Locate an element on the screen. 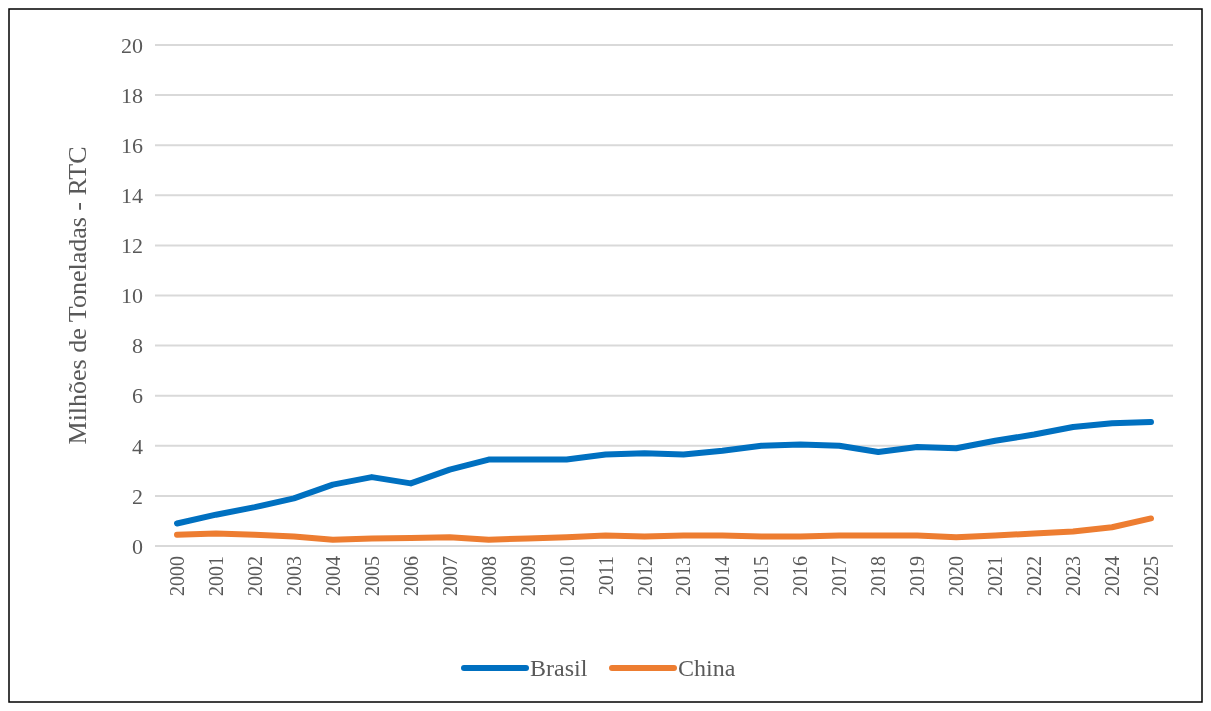 This screenshot has height=711, width=1211. x-tick-label: 2007 is located at coordinates (449, 576).